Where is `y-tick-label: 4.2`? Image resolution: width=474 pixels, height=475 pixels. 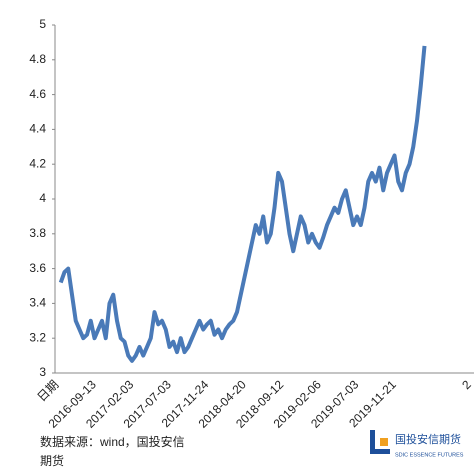
y-tick-label: 4.2 is located at coordinates (37, 163).